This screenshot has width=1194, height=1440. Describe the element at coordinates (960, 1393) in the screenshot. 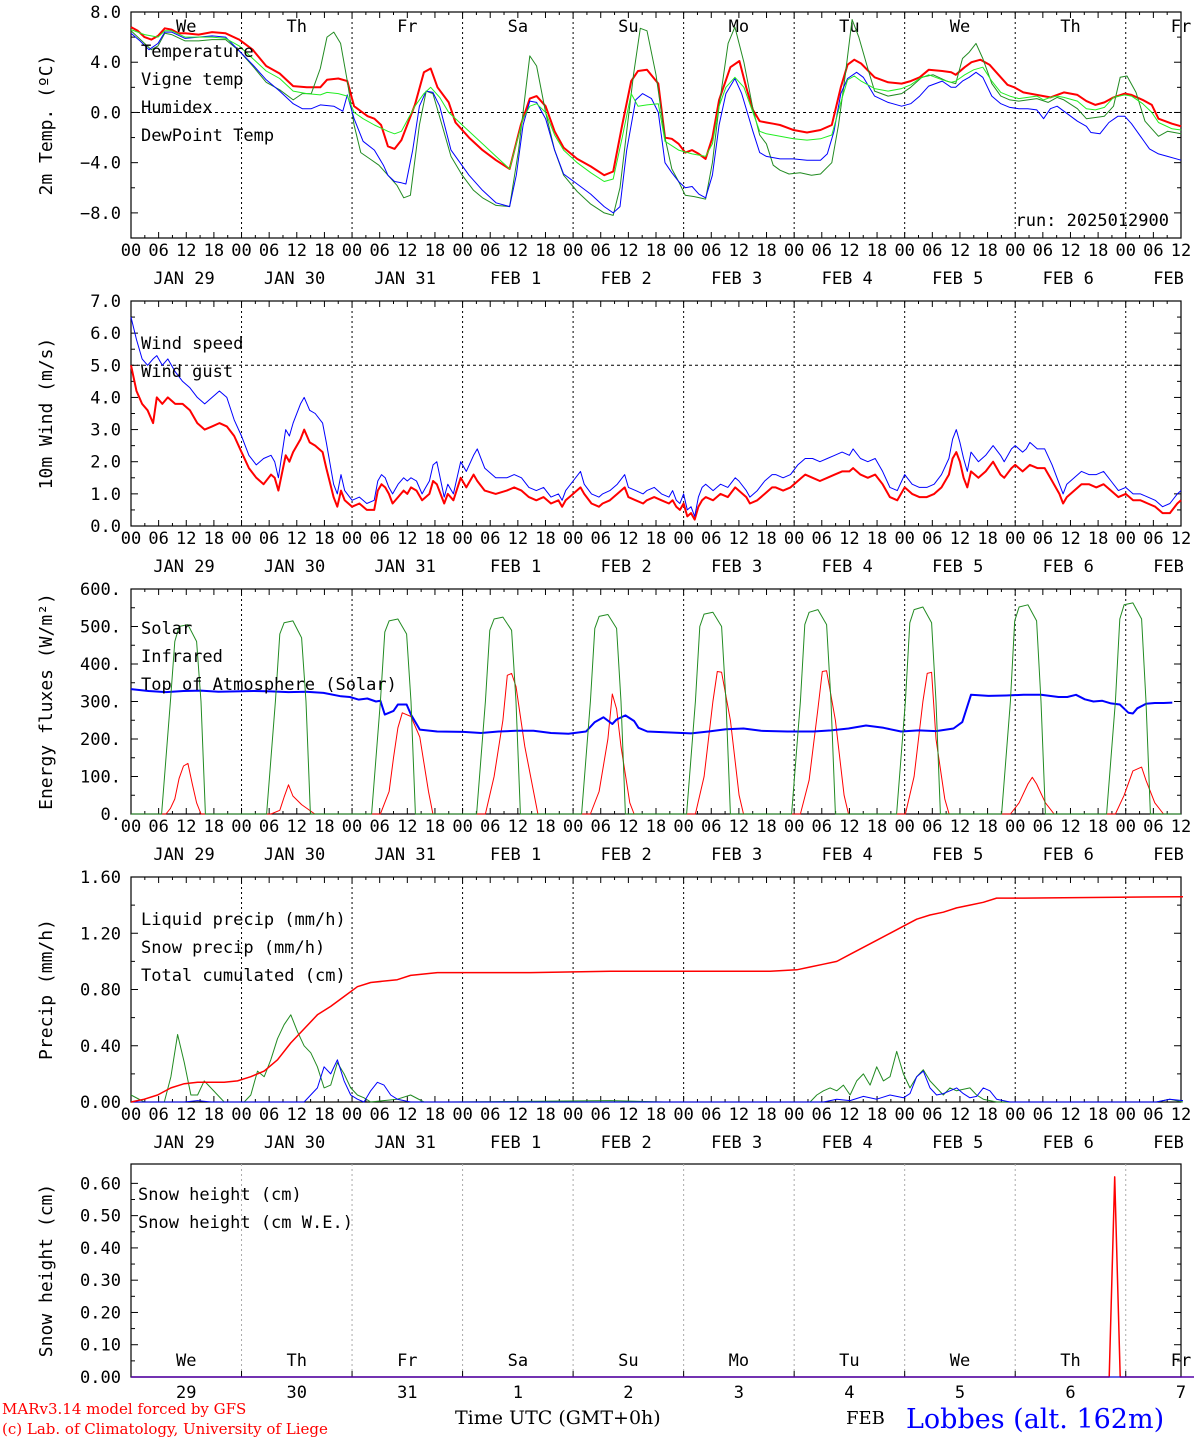

I see `day-number-label: 5` at that location.